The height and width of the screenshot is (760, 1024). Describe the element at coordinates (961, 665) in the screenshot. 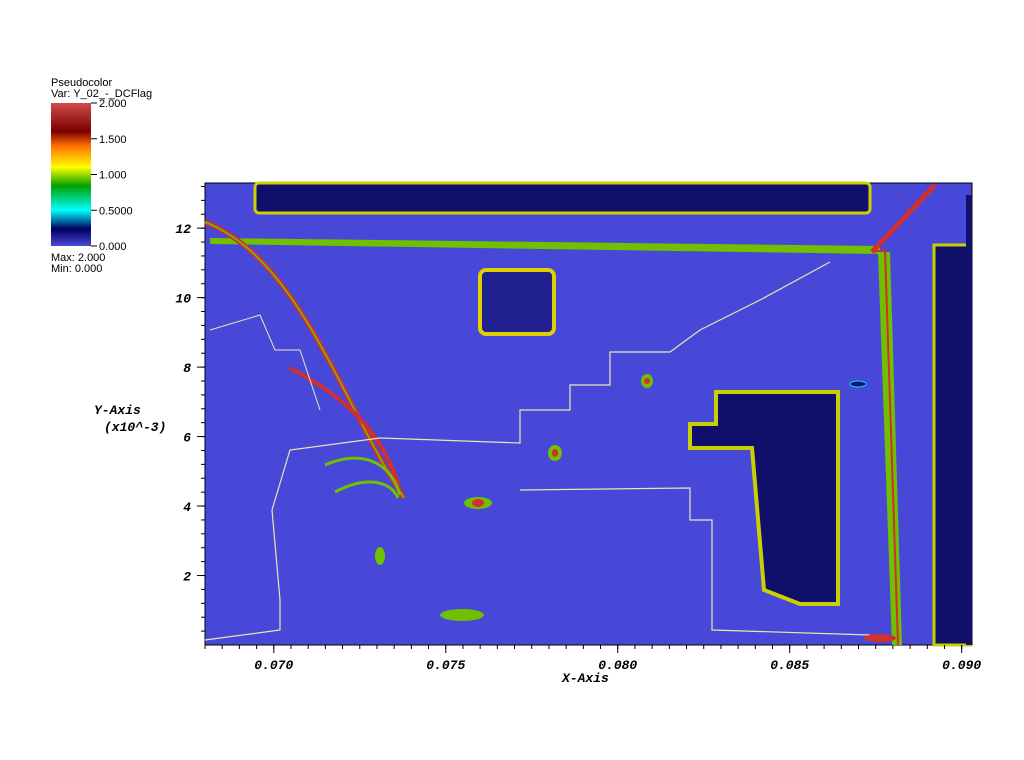

I see `x-tick-label: 0.090` at that location.